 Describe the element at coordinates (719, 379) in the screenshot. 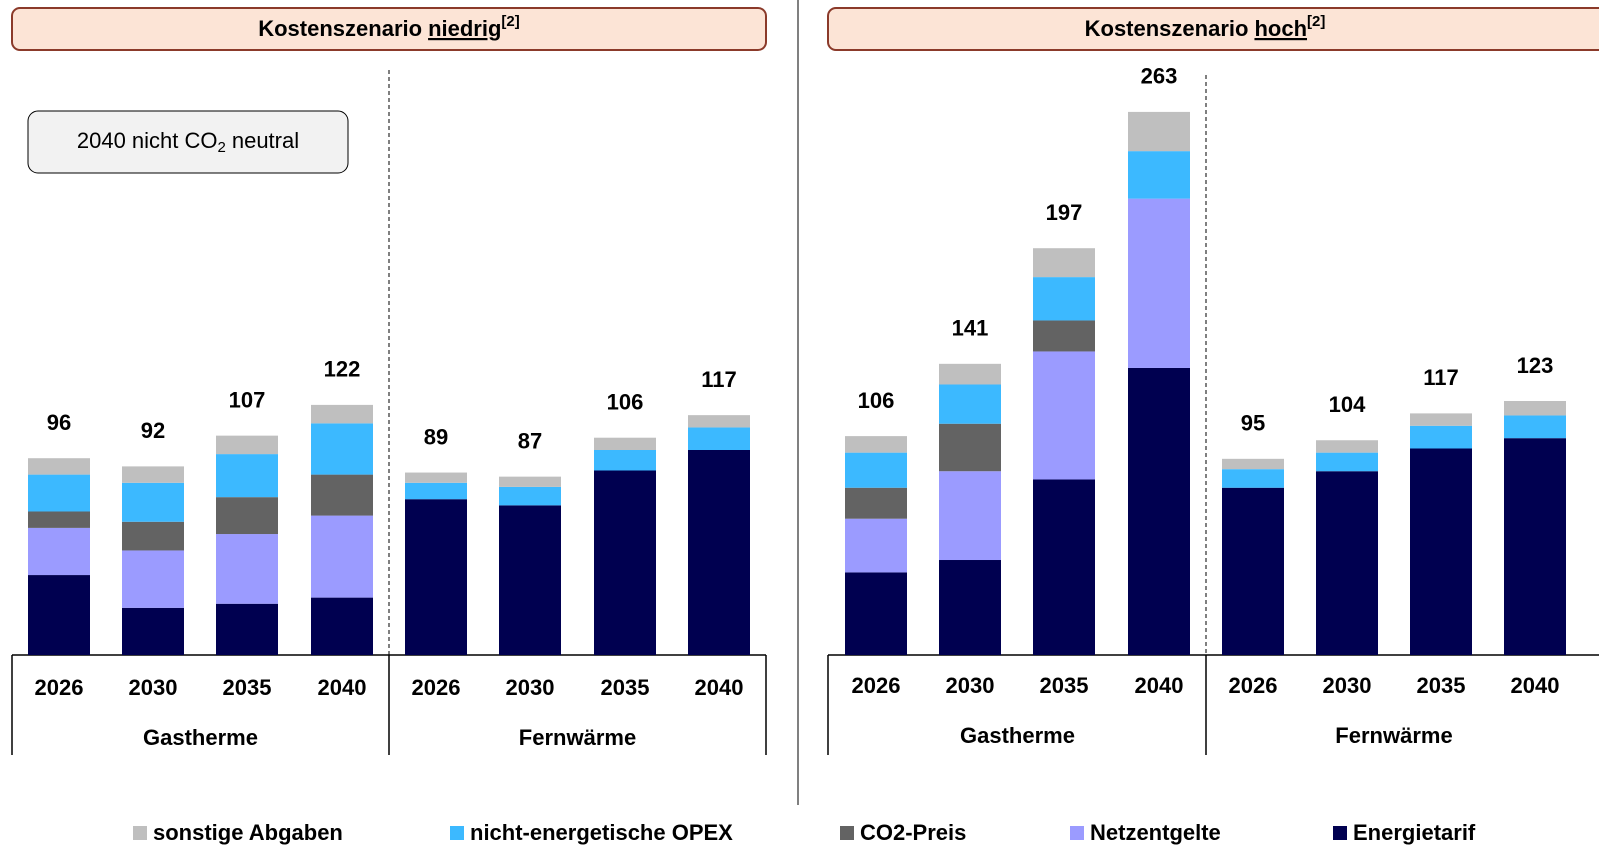

I see `total-label: 117` at that location.